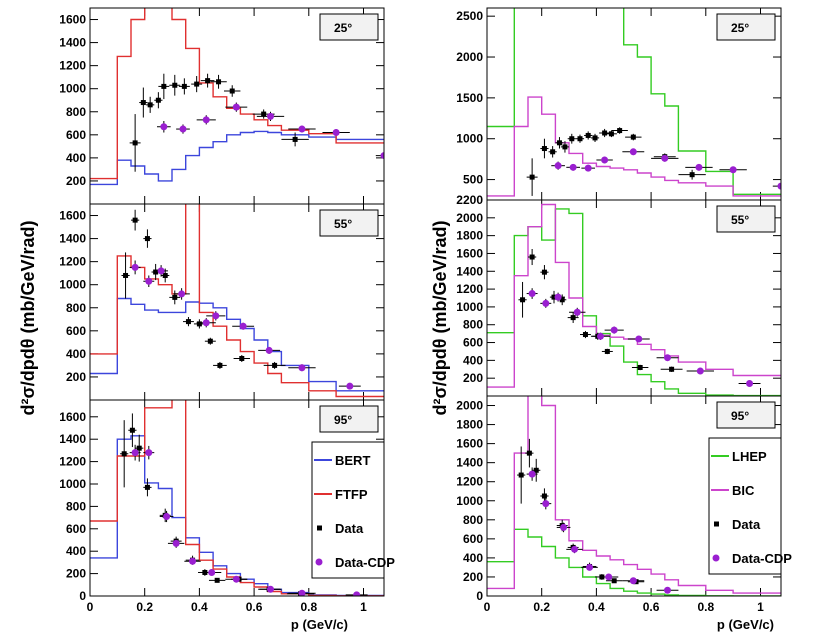 This screenshot has height=641, width=813. I want to click on y-tick-label: 600, so click(76, 331).